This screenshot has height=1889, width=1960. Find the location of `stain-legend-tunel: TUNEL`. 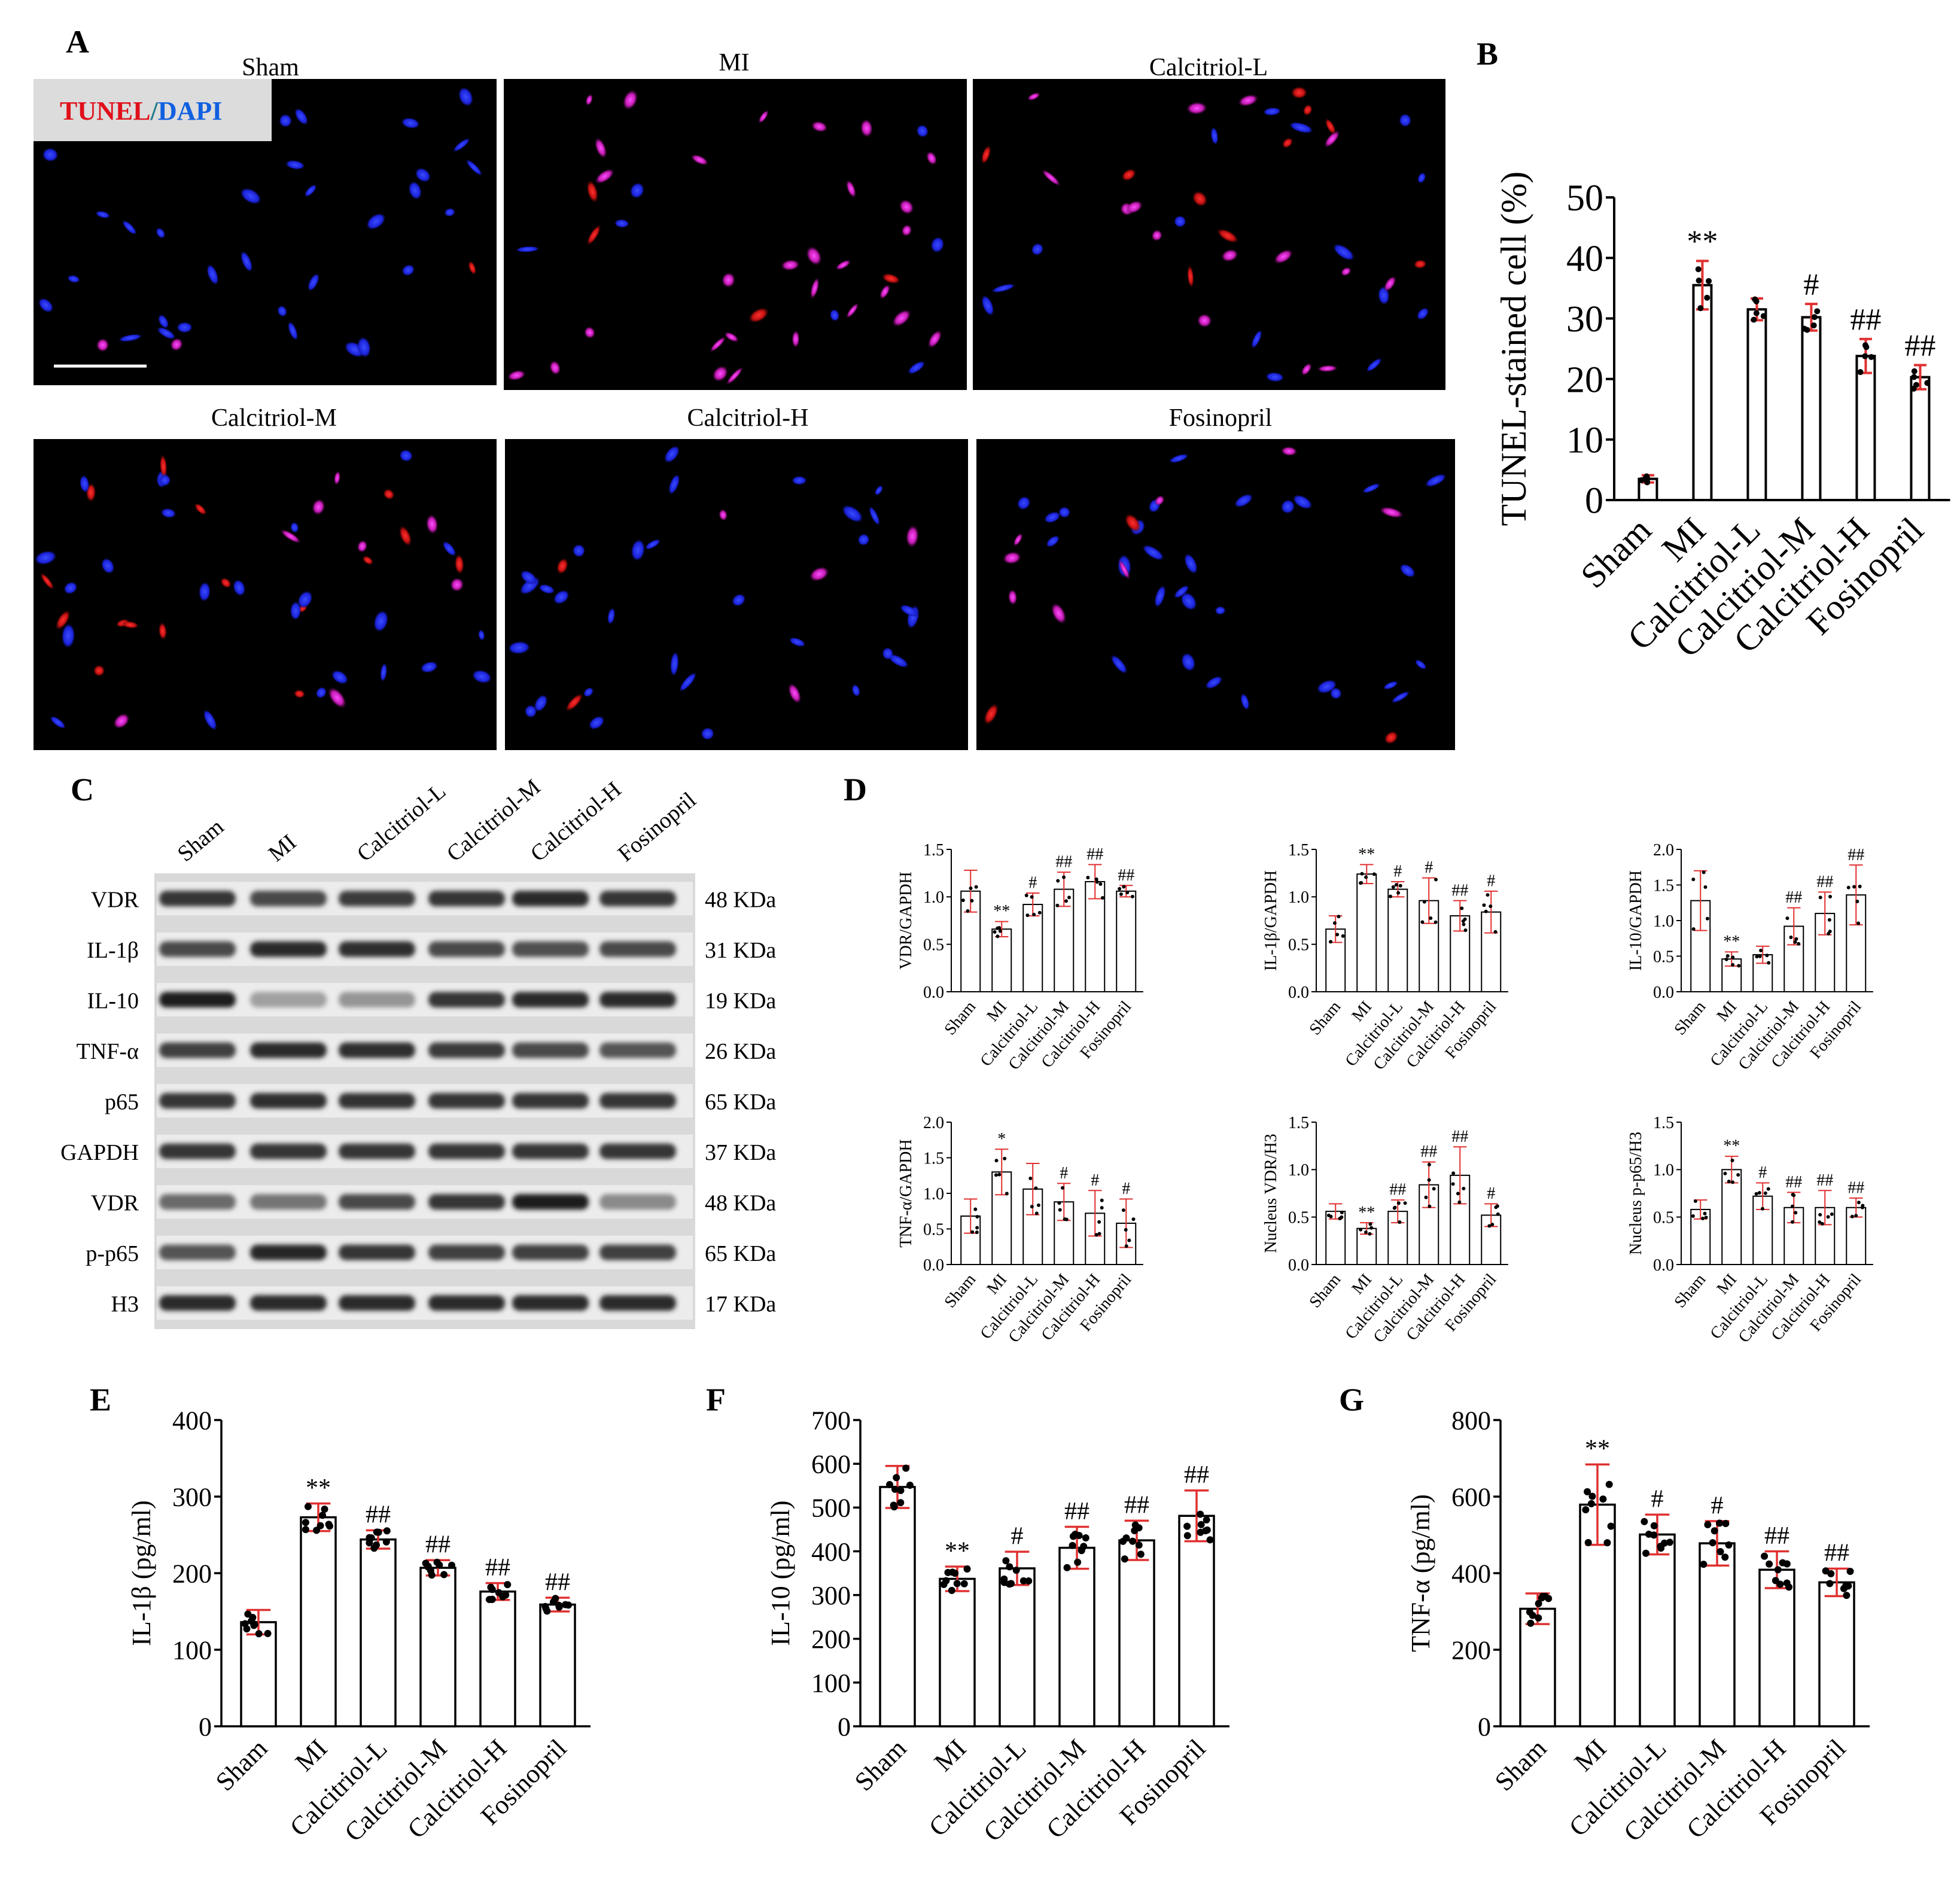

stain-legend-tunel: TUNEL is located at coordinates (105, 111).